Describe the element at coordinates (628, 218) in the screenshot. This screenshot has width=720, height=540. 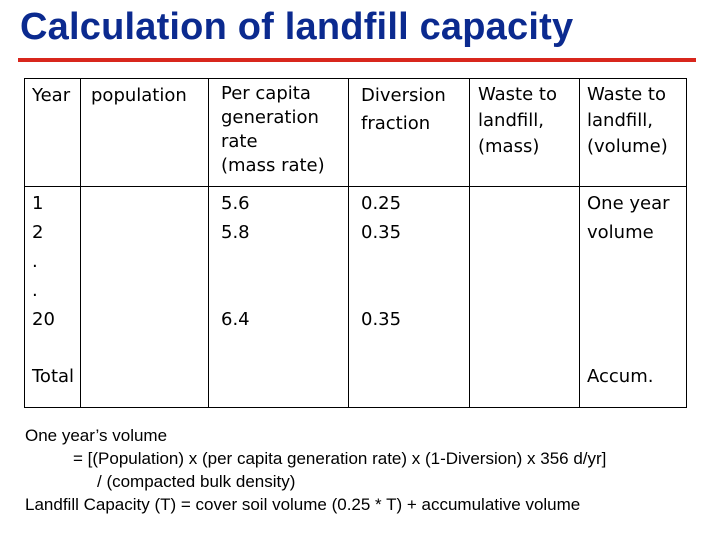
I see `waste-volume-values: One year volume` at that location.